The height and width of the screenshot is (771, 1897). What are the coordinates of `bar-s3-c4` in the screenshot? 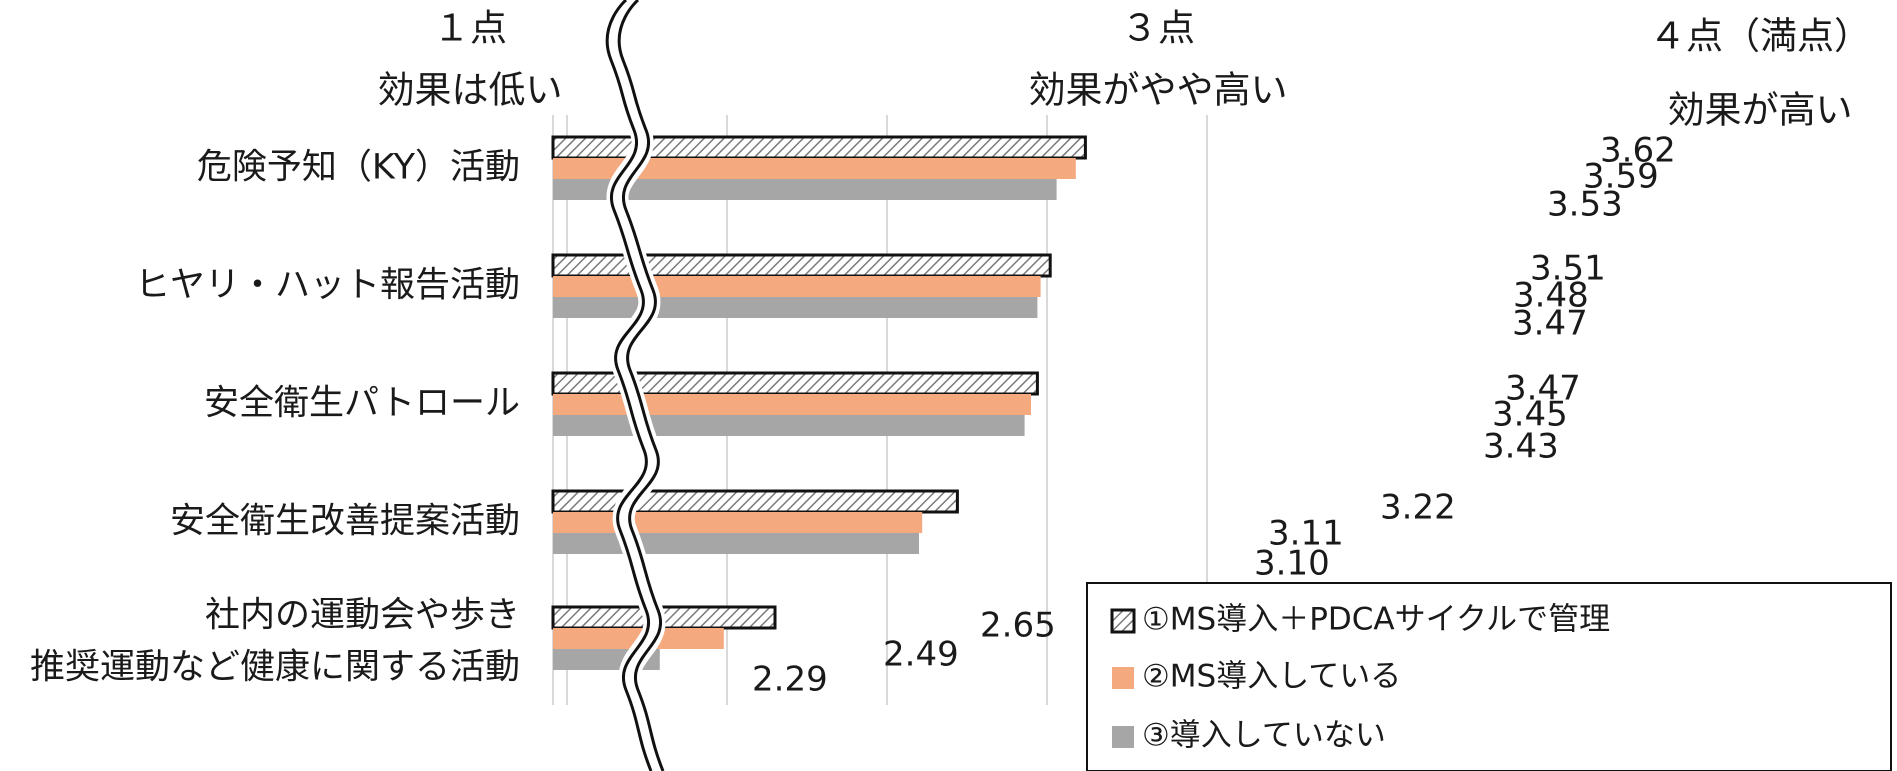 It's located at (736, 543).